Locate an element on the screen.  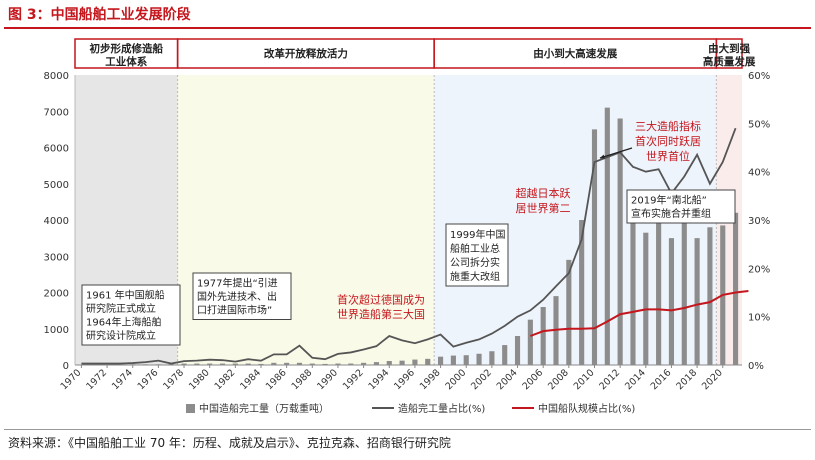
annotation-text: 公司拆分实 is located at coordinates (475, 262).